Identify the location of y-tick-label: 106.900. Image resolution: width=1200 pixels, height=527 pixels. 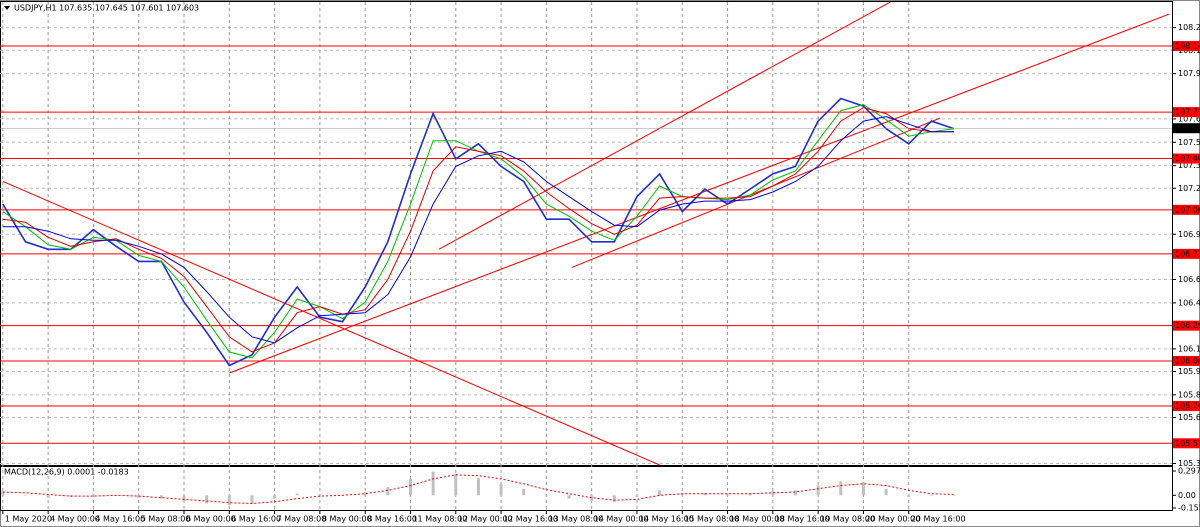
(1189, 234).